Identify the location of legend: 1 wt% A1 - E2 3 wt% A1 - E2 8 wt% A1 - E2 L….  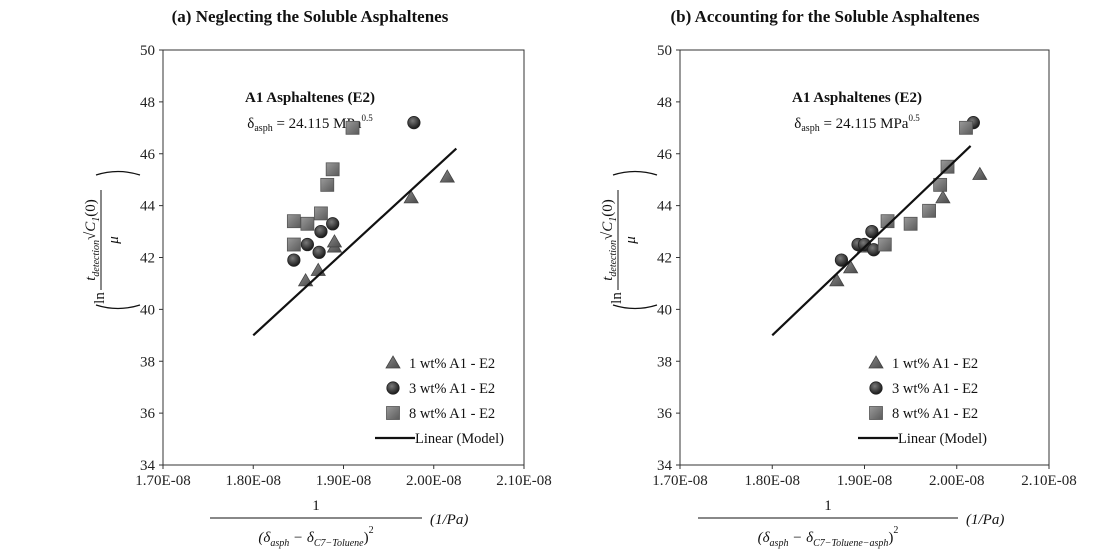
(439, 401).